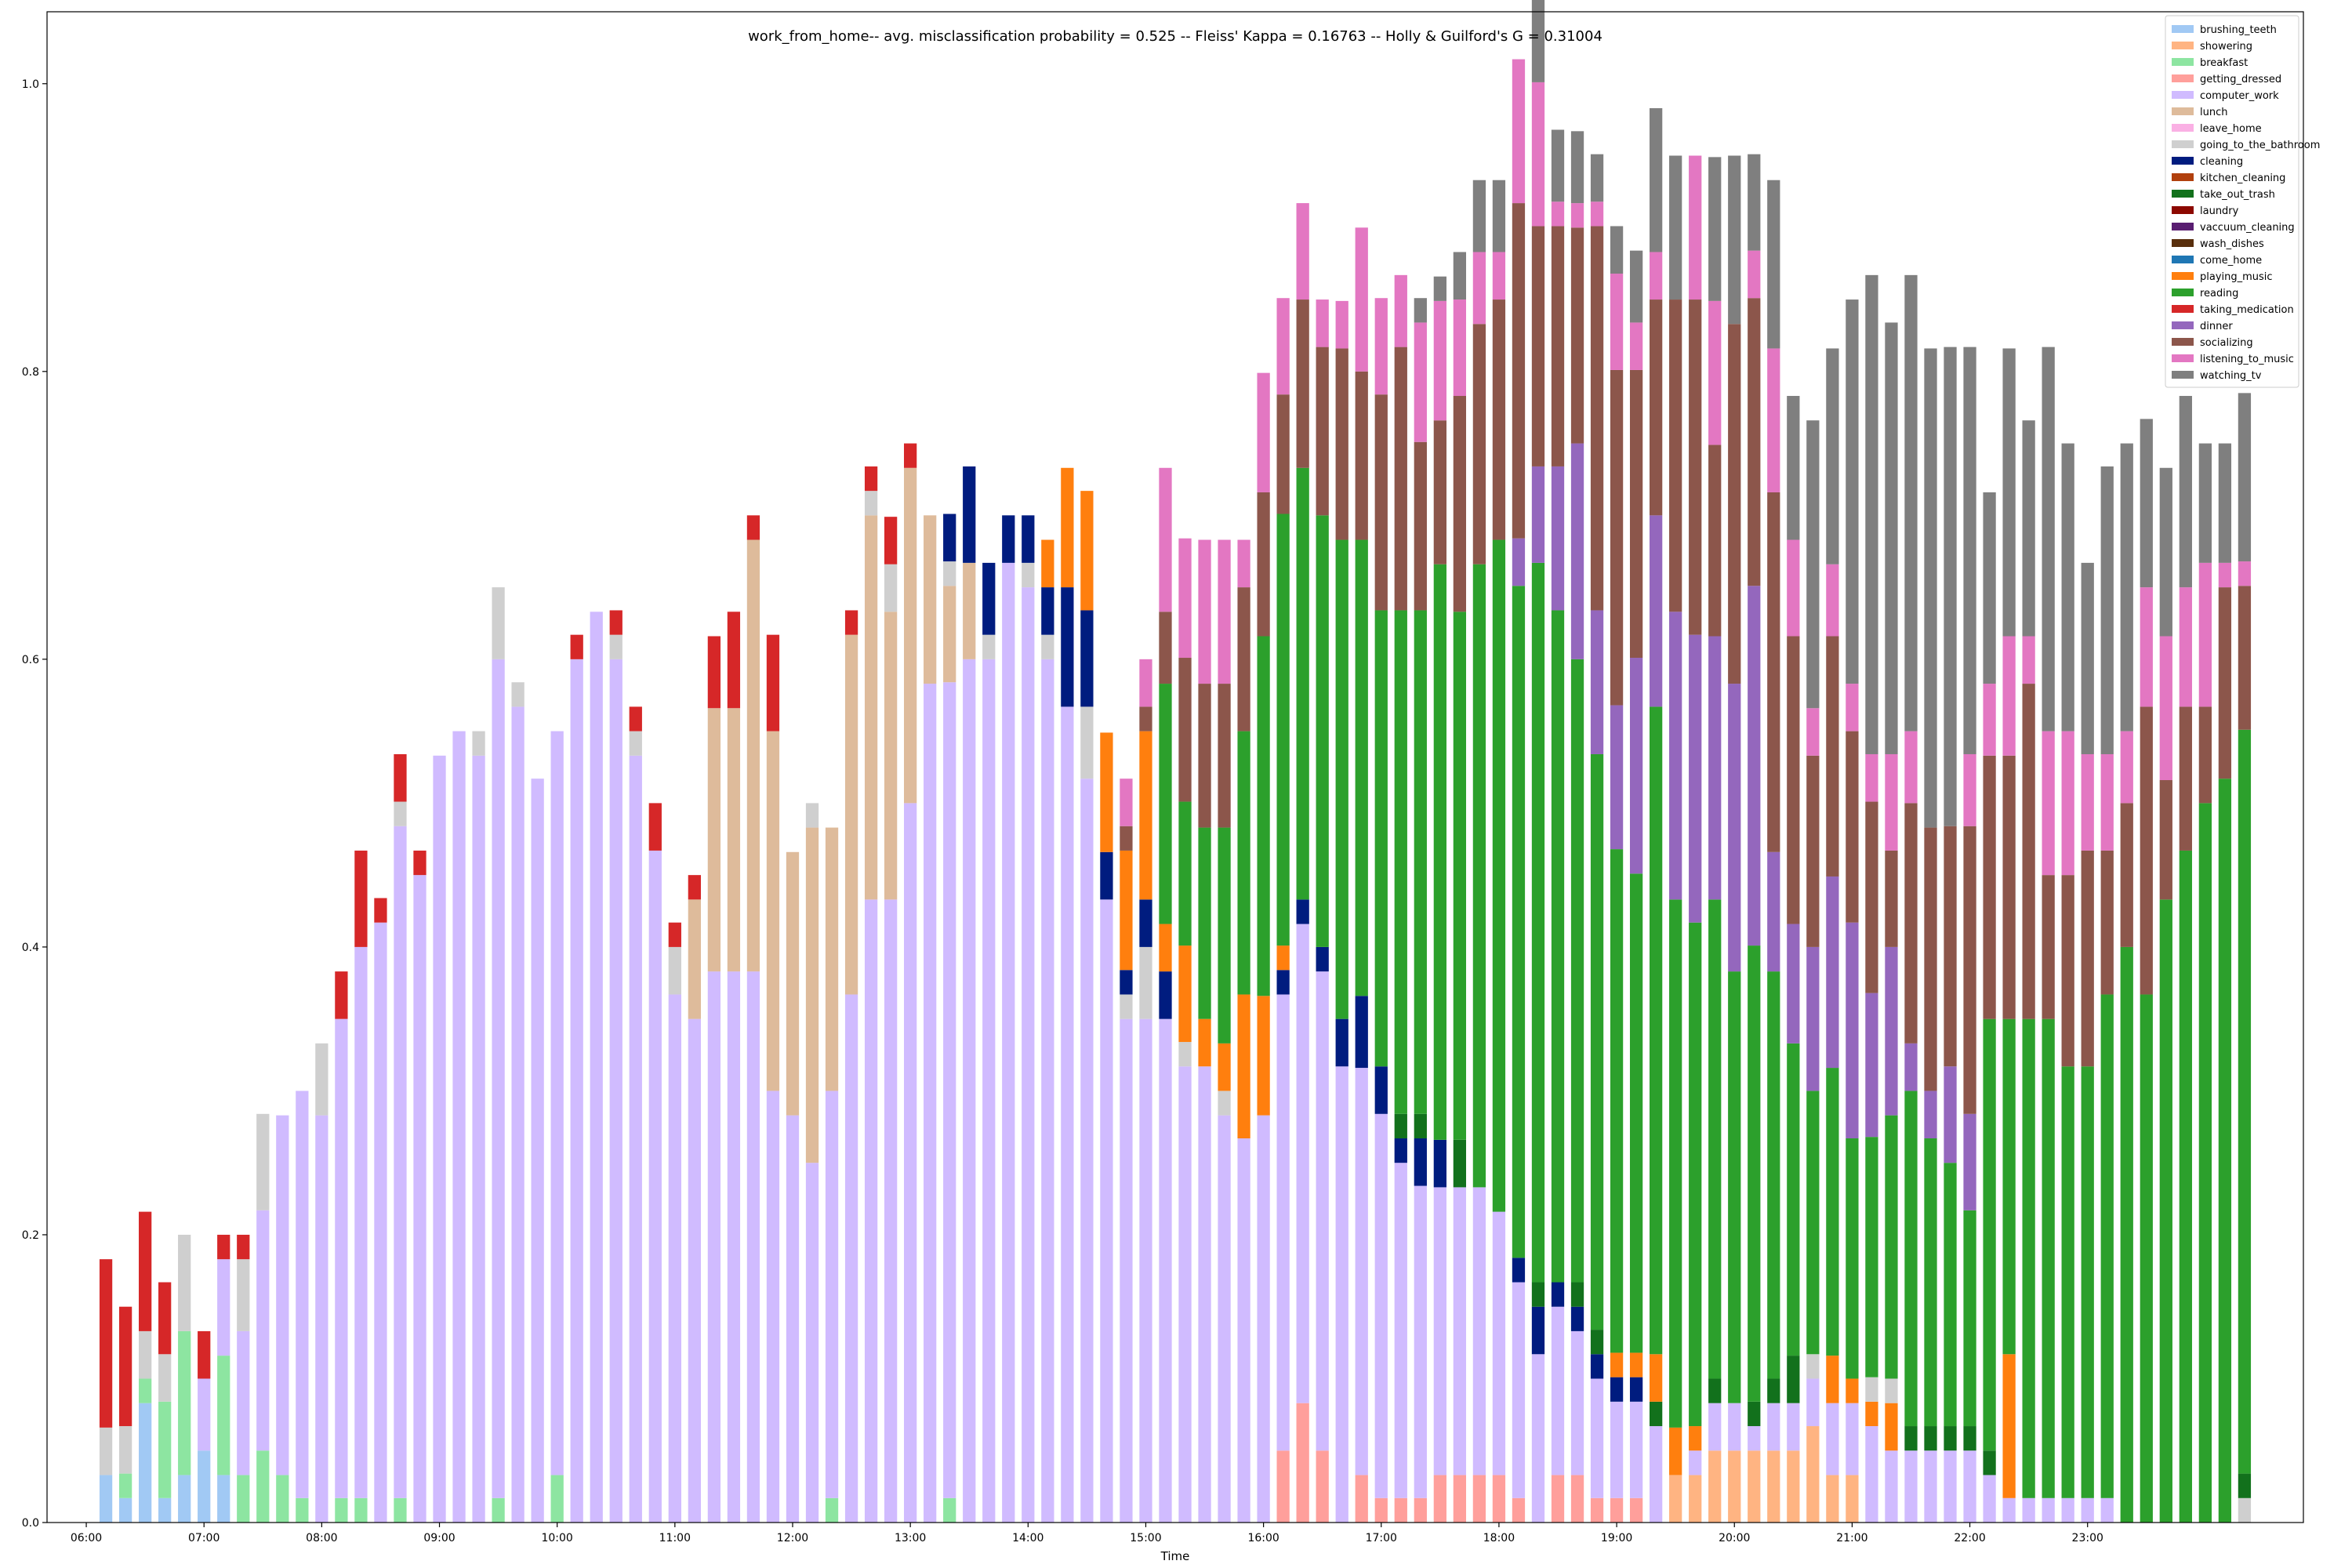 The width and height of the screenshot is (2352, 1568). What do you see at coordinates (1616, 1538) in the screenshot?
I see `x-tick-label: 19:00` at bounding box center [1616, 1538].